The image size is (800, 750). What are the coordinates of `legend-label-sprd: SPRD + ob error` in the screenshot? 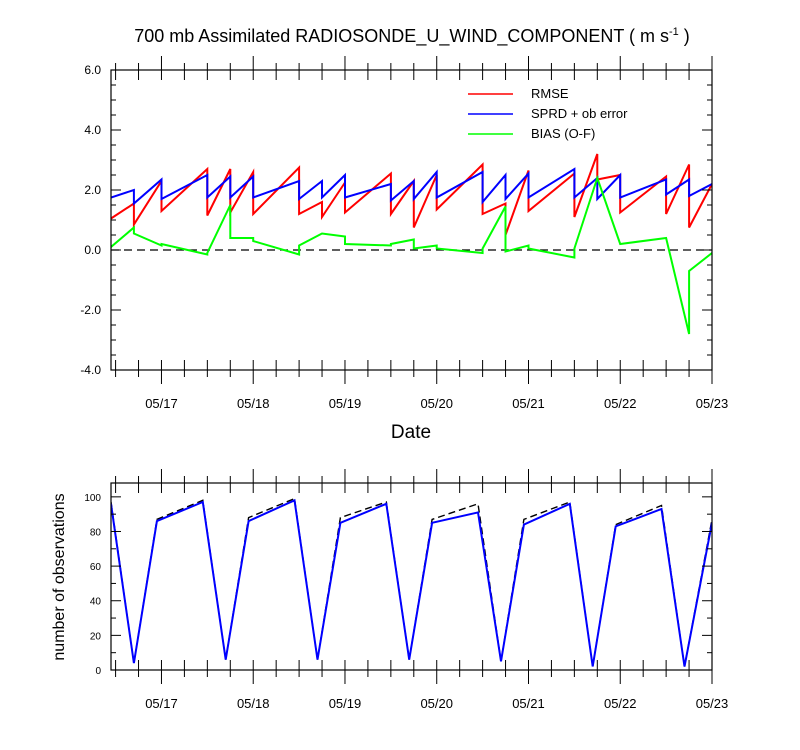 It's located at (579, 113).